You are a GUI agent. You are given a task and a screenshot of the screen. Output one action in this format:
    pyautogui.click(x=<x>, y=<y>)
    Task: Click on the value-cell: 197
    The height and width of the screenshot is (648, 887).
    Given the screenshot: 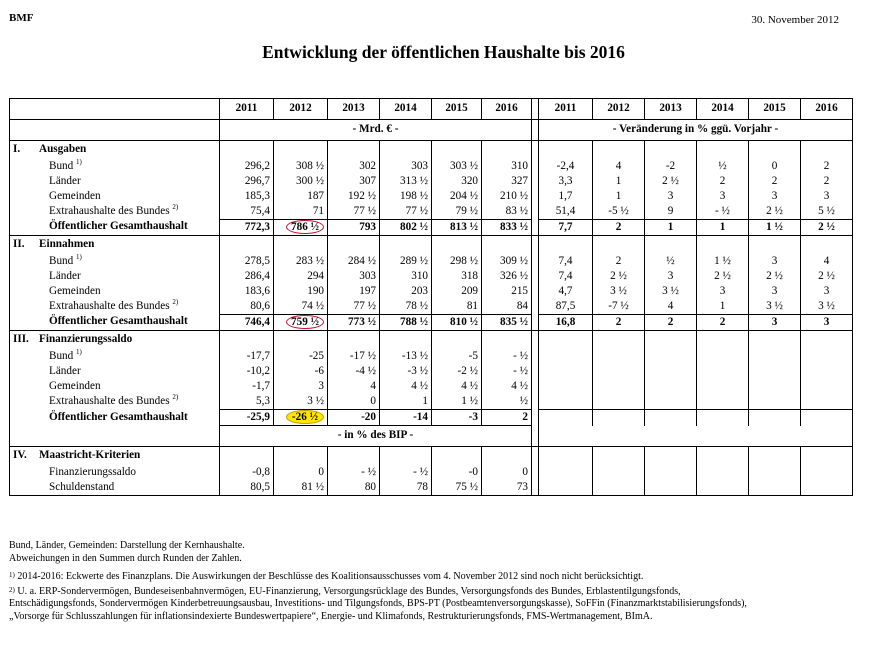 What is the action you would take?
    pyautogui.click(x=367, y=290)
    